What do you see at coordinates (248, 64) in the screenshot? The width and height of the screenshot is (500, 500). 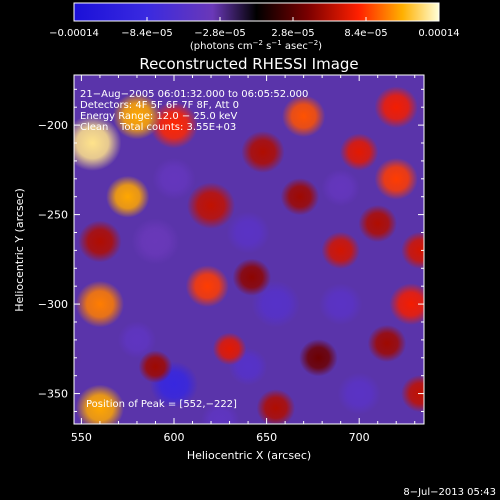 I see `chart-title: Reconstructed RHESSI Image` at bounding box center [248, 64].